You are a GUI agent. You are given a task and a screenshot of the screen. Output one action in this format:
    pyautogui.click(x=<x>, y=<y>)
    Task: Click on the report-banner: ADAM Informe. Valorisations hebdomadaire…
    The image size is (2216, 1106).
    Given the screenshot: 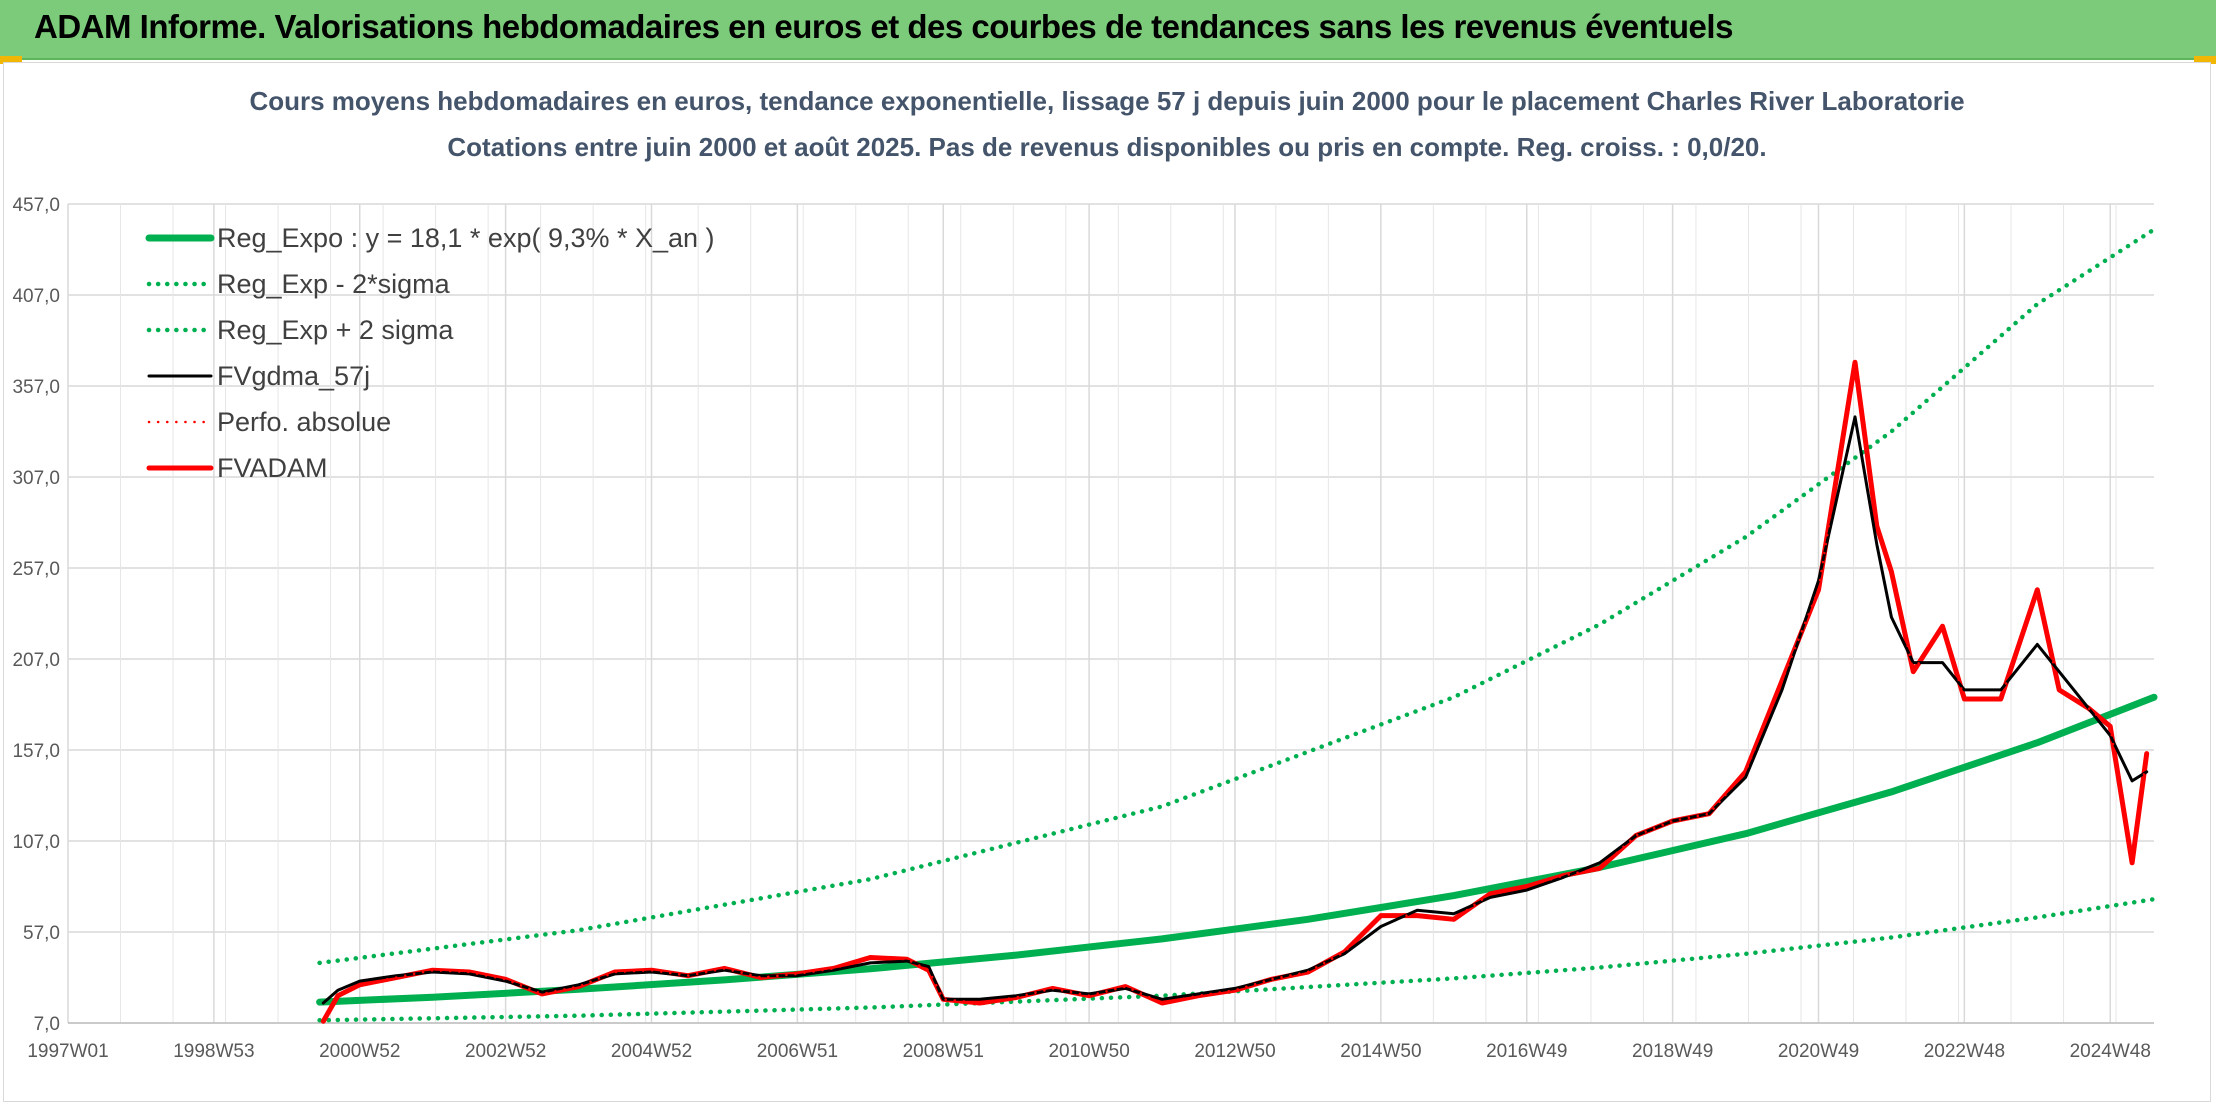 What is the action you would take?
    pyautogui.click(x=1108, y=30)
    